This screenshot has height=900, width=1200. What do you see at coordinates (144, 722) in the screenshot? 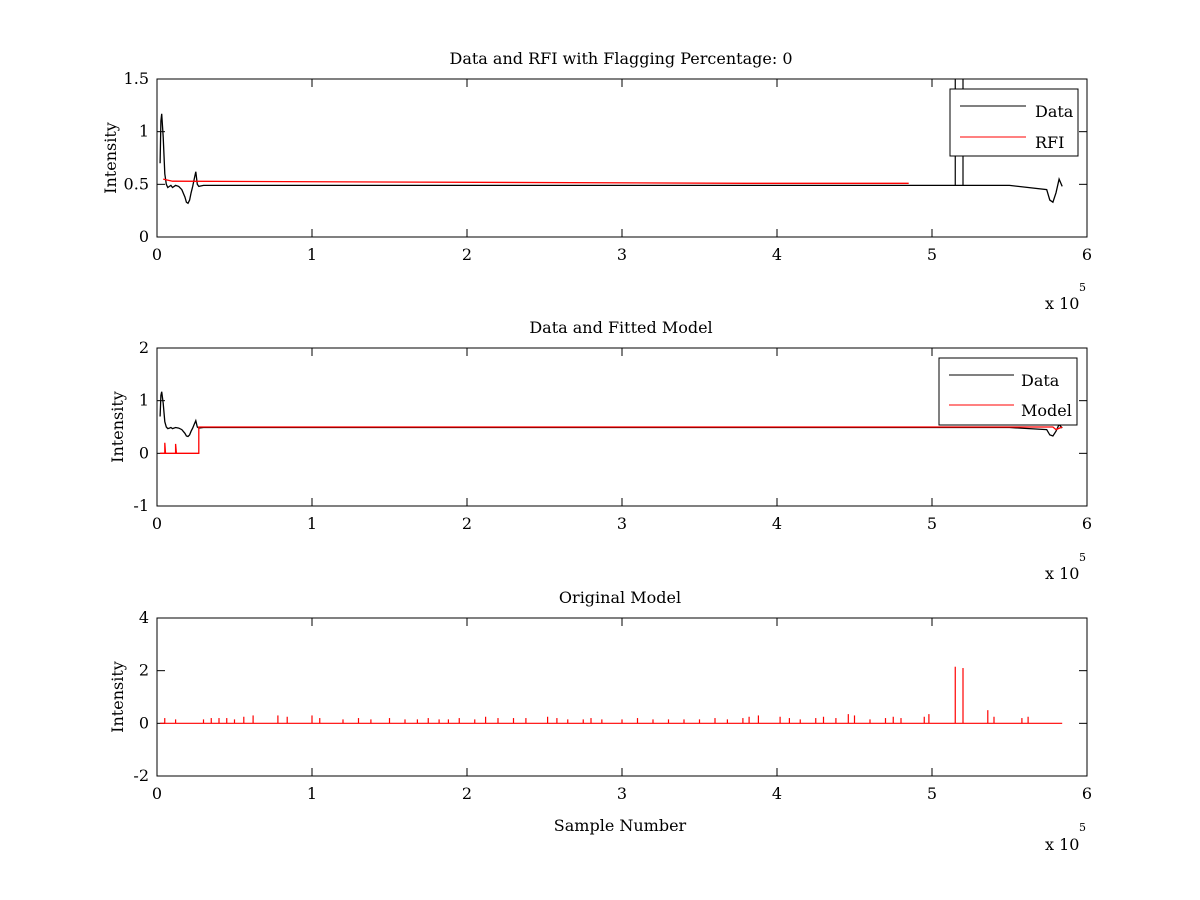
I see `panel-3-ytick-label: 0` at bounding box center [144, 722].